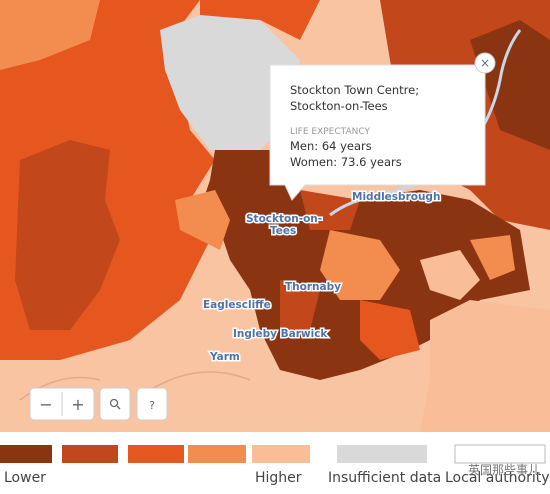 This screenshot has width=550, height=494. What do you see at coordinates (230, 82) in the screenshot?
I see `region-no-data` at bounding box center [230, 82].